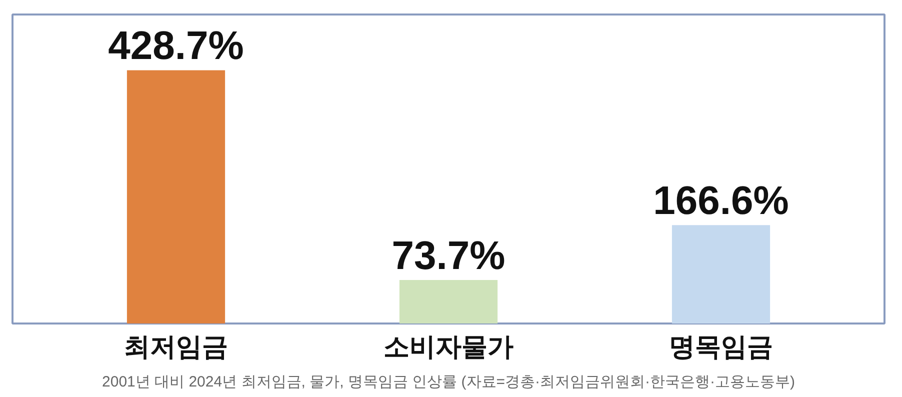 This screenshot has height=397, width=902. What do you see at coordinates (721, 201) in the screenshot?
I see `data-label: 166.6%` at bounding box center [721, 201].